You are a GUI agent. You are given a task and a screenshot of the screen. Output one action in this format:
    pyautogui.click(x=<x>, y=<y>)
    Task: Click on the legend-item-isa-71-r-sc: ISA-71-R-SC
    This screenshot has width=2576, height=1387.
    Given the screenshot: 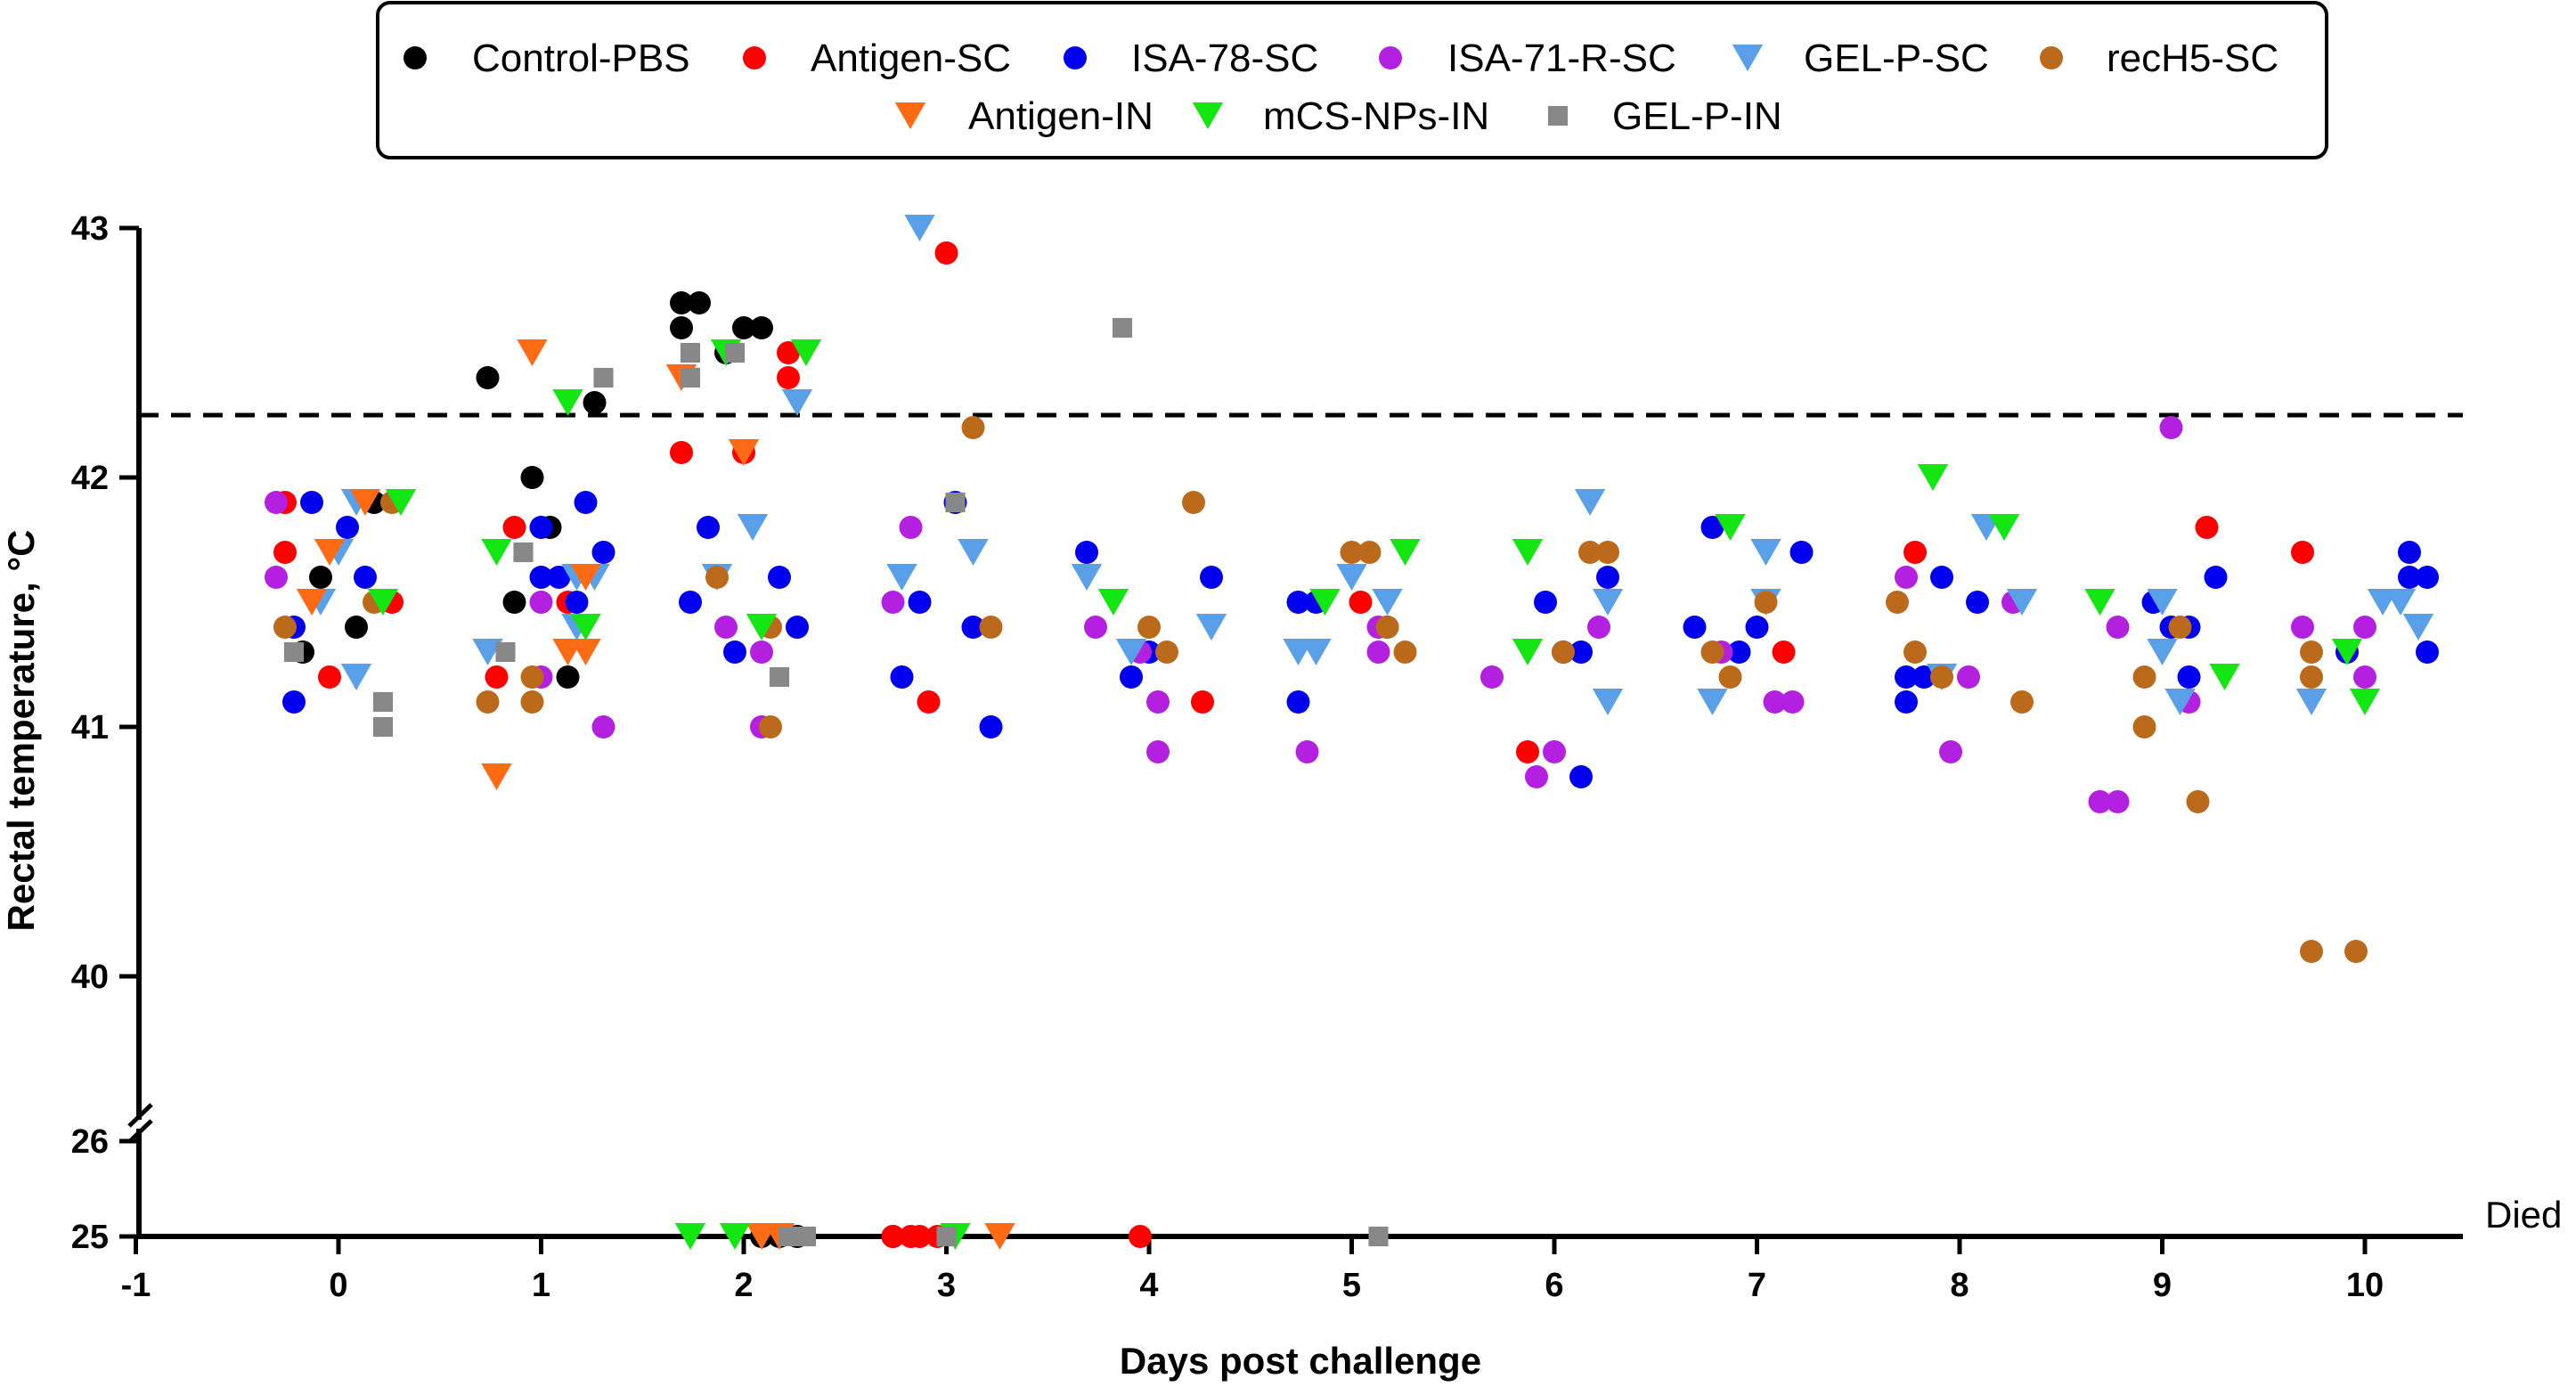 What is the action you would take?
    pyautogui.click(x=1528, y=59)
    